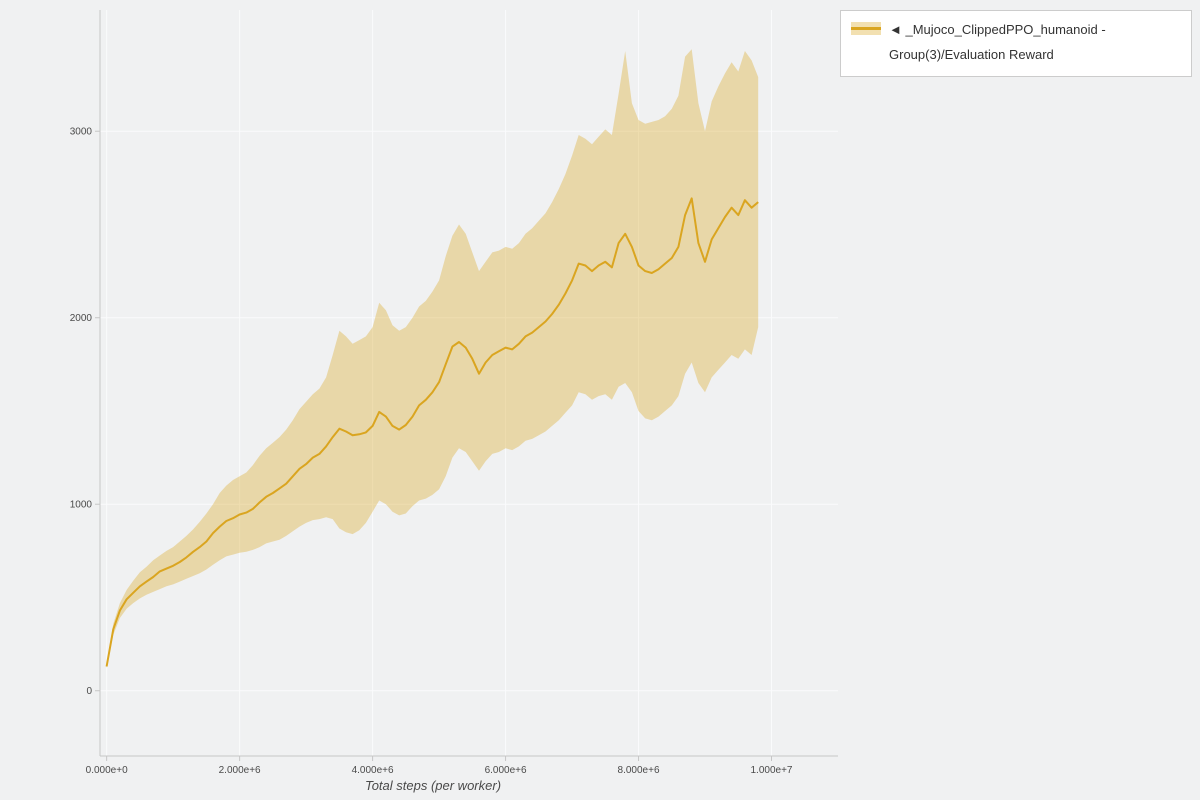 The image size is (1200, 800). Describe the element at coordinates (107, 770) in the screenshot. I see `x-tick-label: 0.000e+0` at that location.